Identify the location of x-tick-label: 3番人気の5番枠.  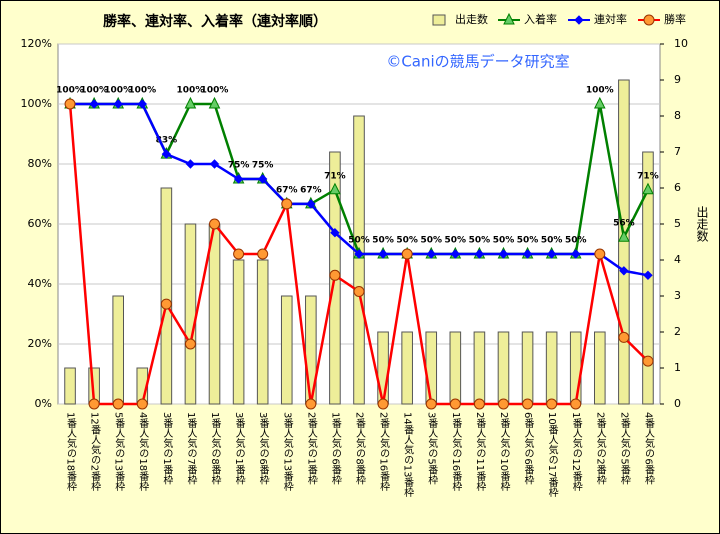
(432, 449).